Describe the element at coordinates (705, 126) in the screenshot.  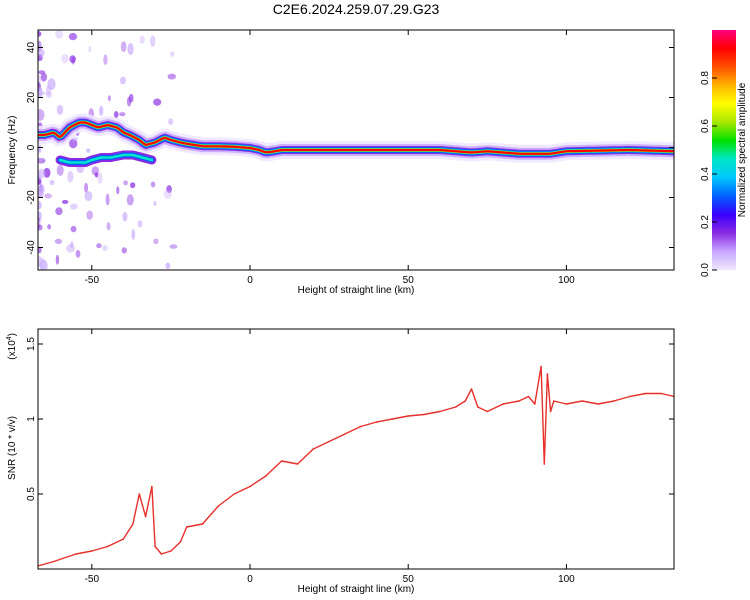
I see `colorbar-tick-label: 0.6` at that location.